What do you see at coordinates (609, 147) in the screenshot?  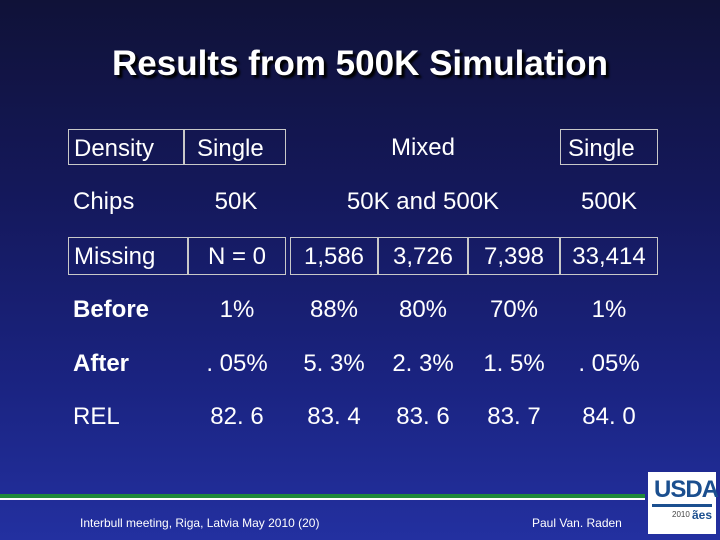 I see `density-single-2: Single` at bounding box center [609, 147].